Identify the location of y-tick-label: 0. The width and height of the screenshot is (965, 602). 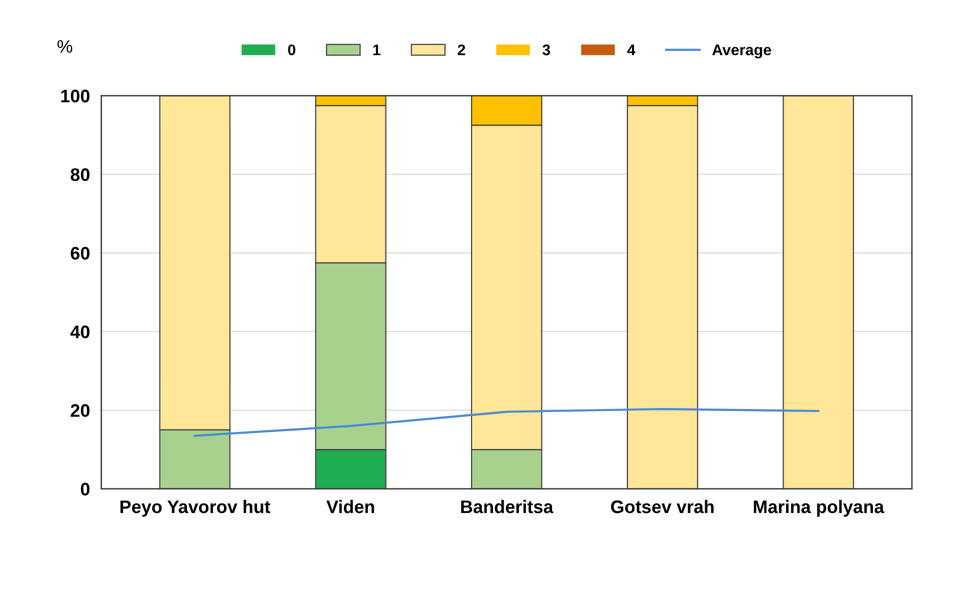
(85, 489).